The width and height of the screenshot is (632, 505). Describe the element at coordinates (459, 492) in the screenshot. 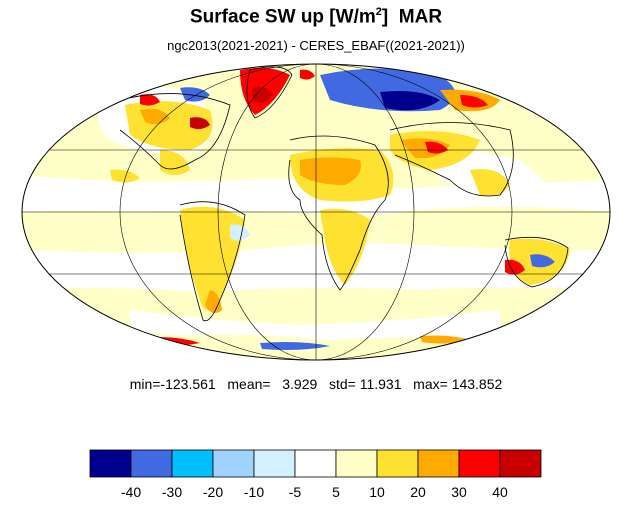

I see `colorbar-tick-label: 30` at that location.